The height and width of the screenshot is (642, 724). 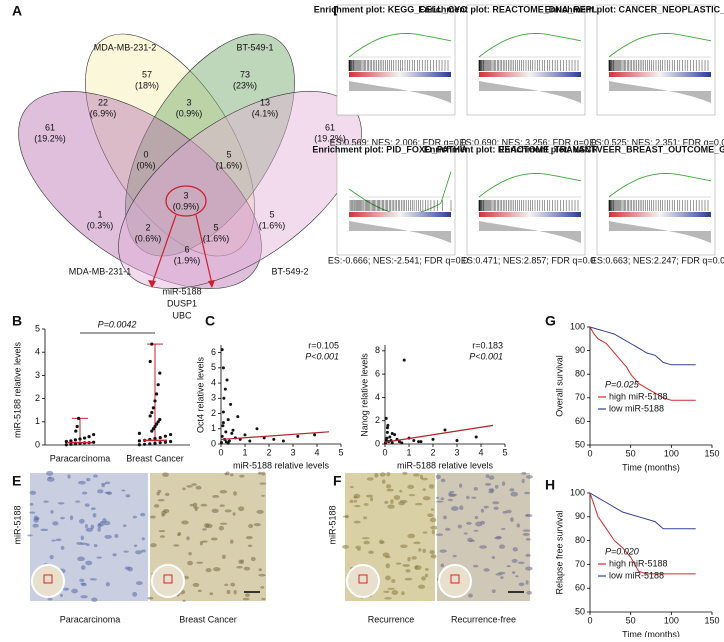 I want to click on y-tick-label: 0, so click(x=377, y=443).